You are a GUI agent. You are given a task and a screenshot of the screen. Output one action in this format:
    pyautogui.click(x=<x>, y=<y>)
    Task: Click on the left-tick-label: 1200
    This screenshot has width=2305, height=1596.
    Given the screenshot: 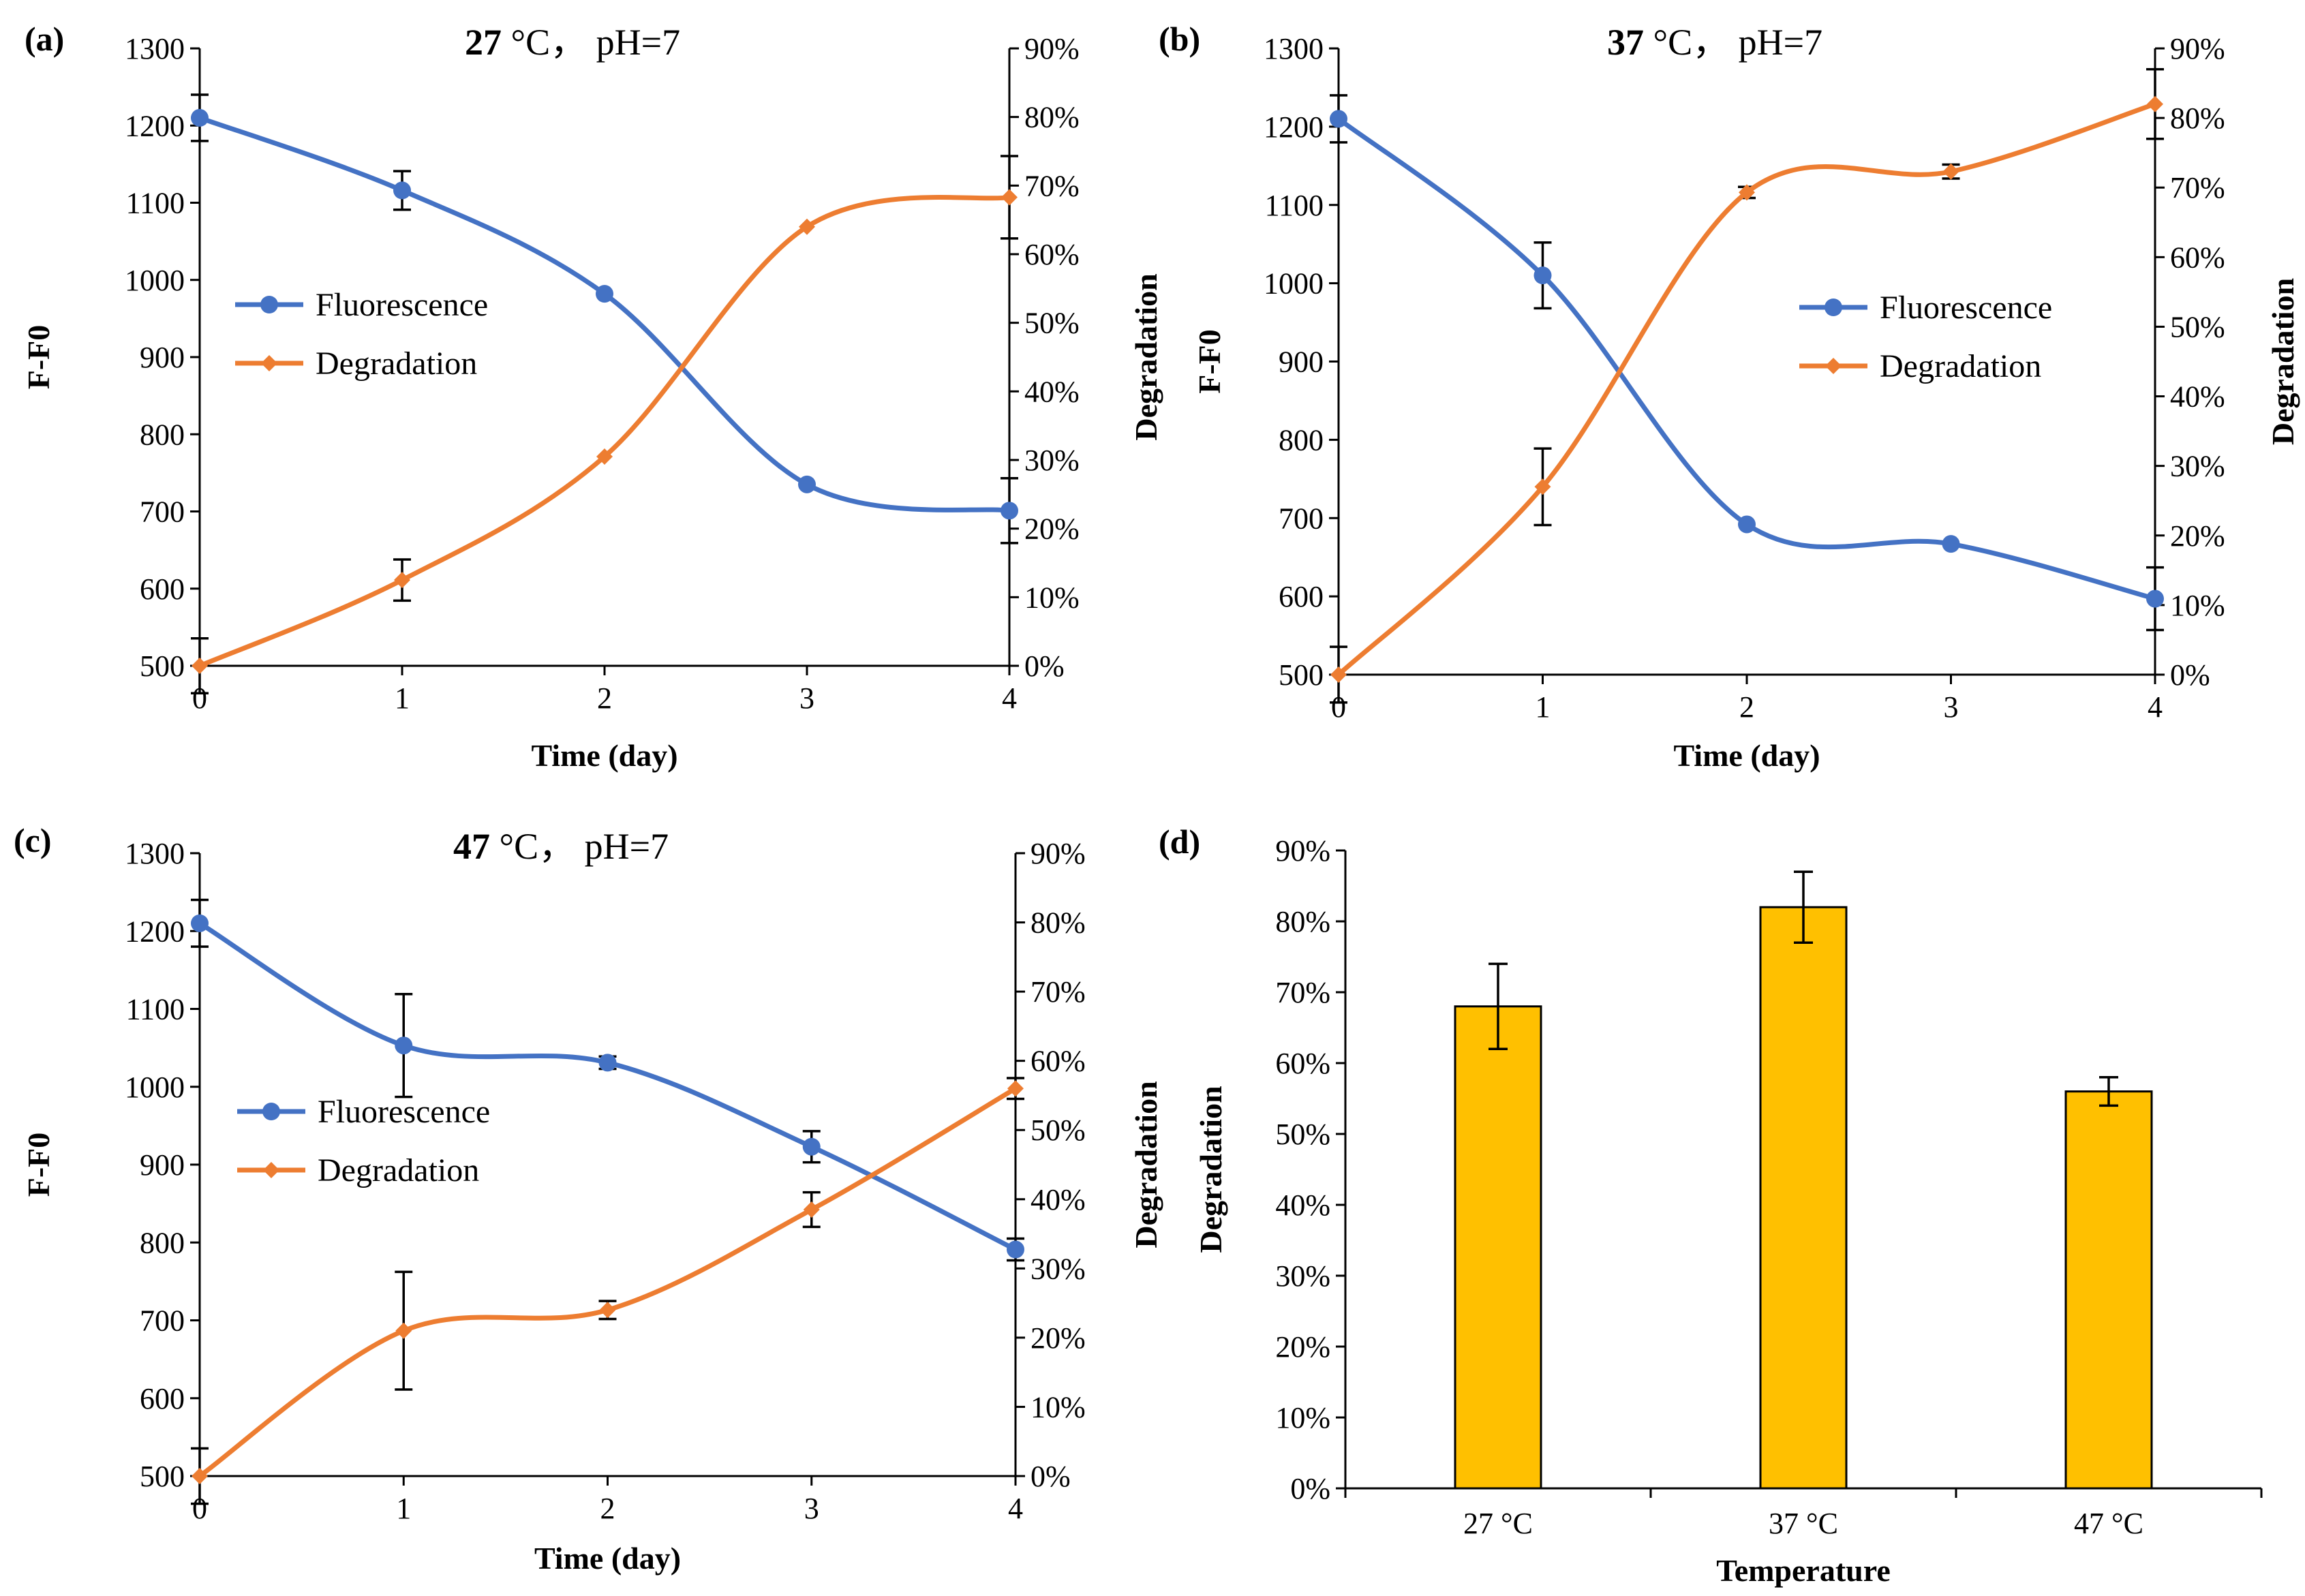 What is the action you would take?
    pyautogui.click(x=155, y=126)
    